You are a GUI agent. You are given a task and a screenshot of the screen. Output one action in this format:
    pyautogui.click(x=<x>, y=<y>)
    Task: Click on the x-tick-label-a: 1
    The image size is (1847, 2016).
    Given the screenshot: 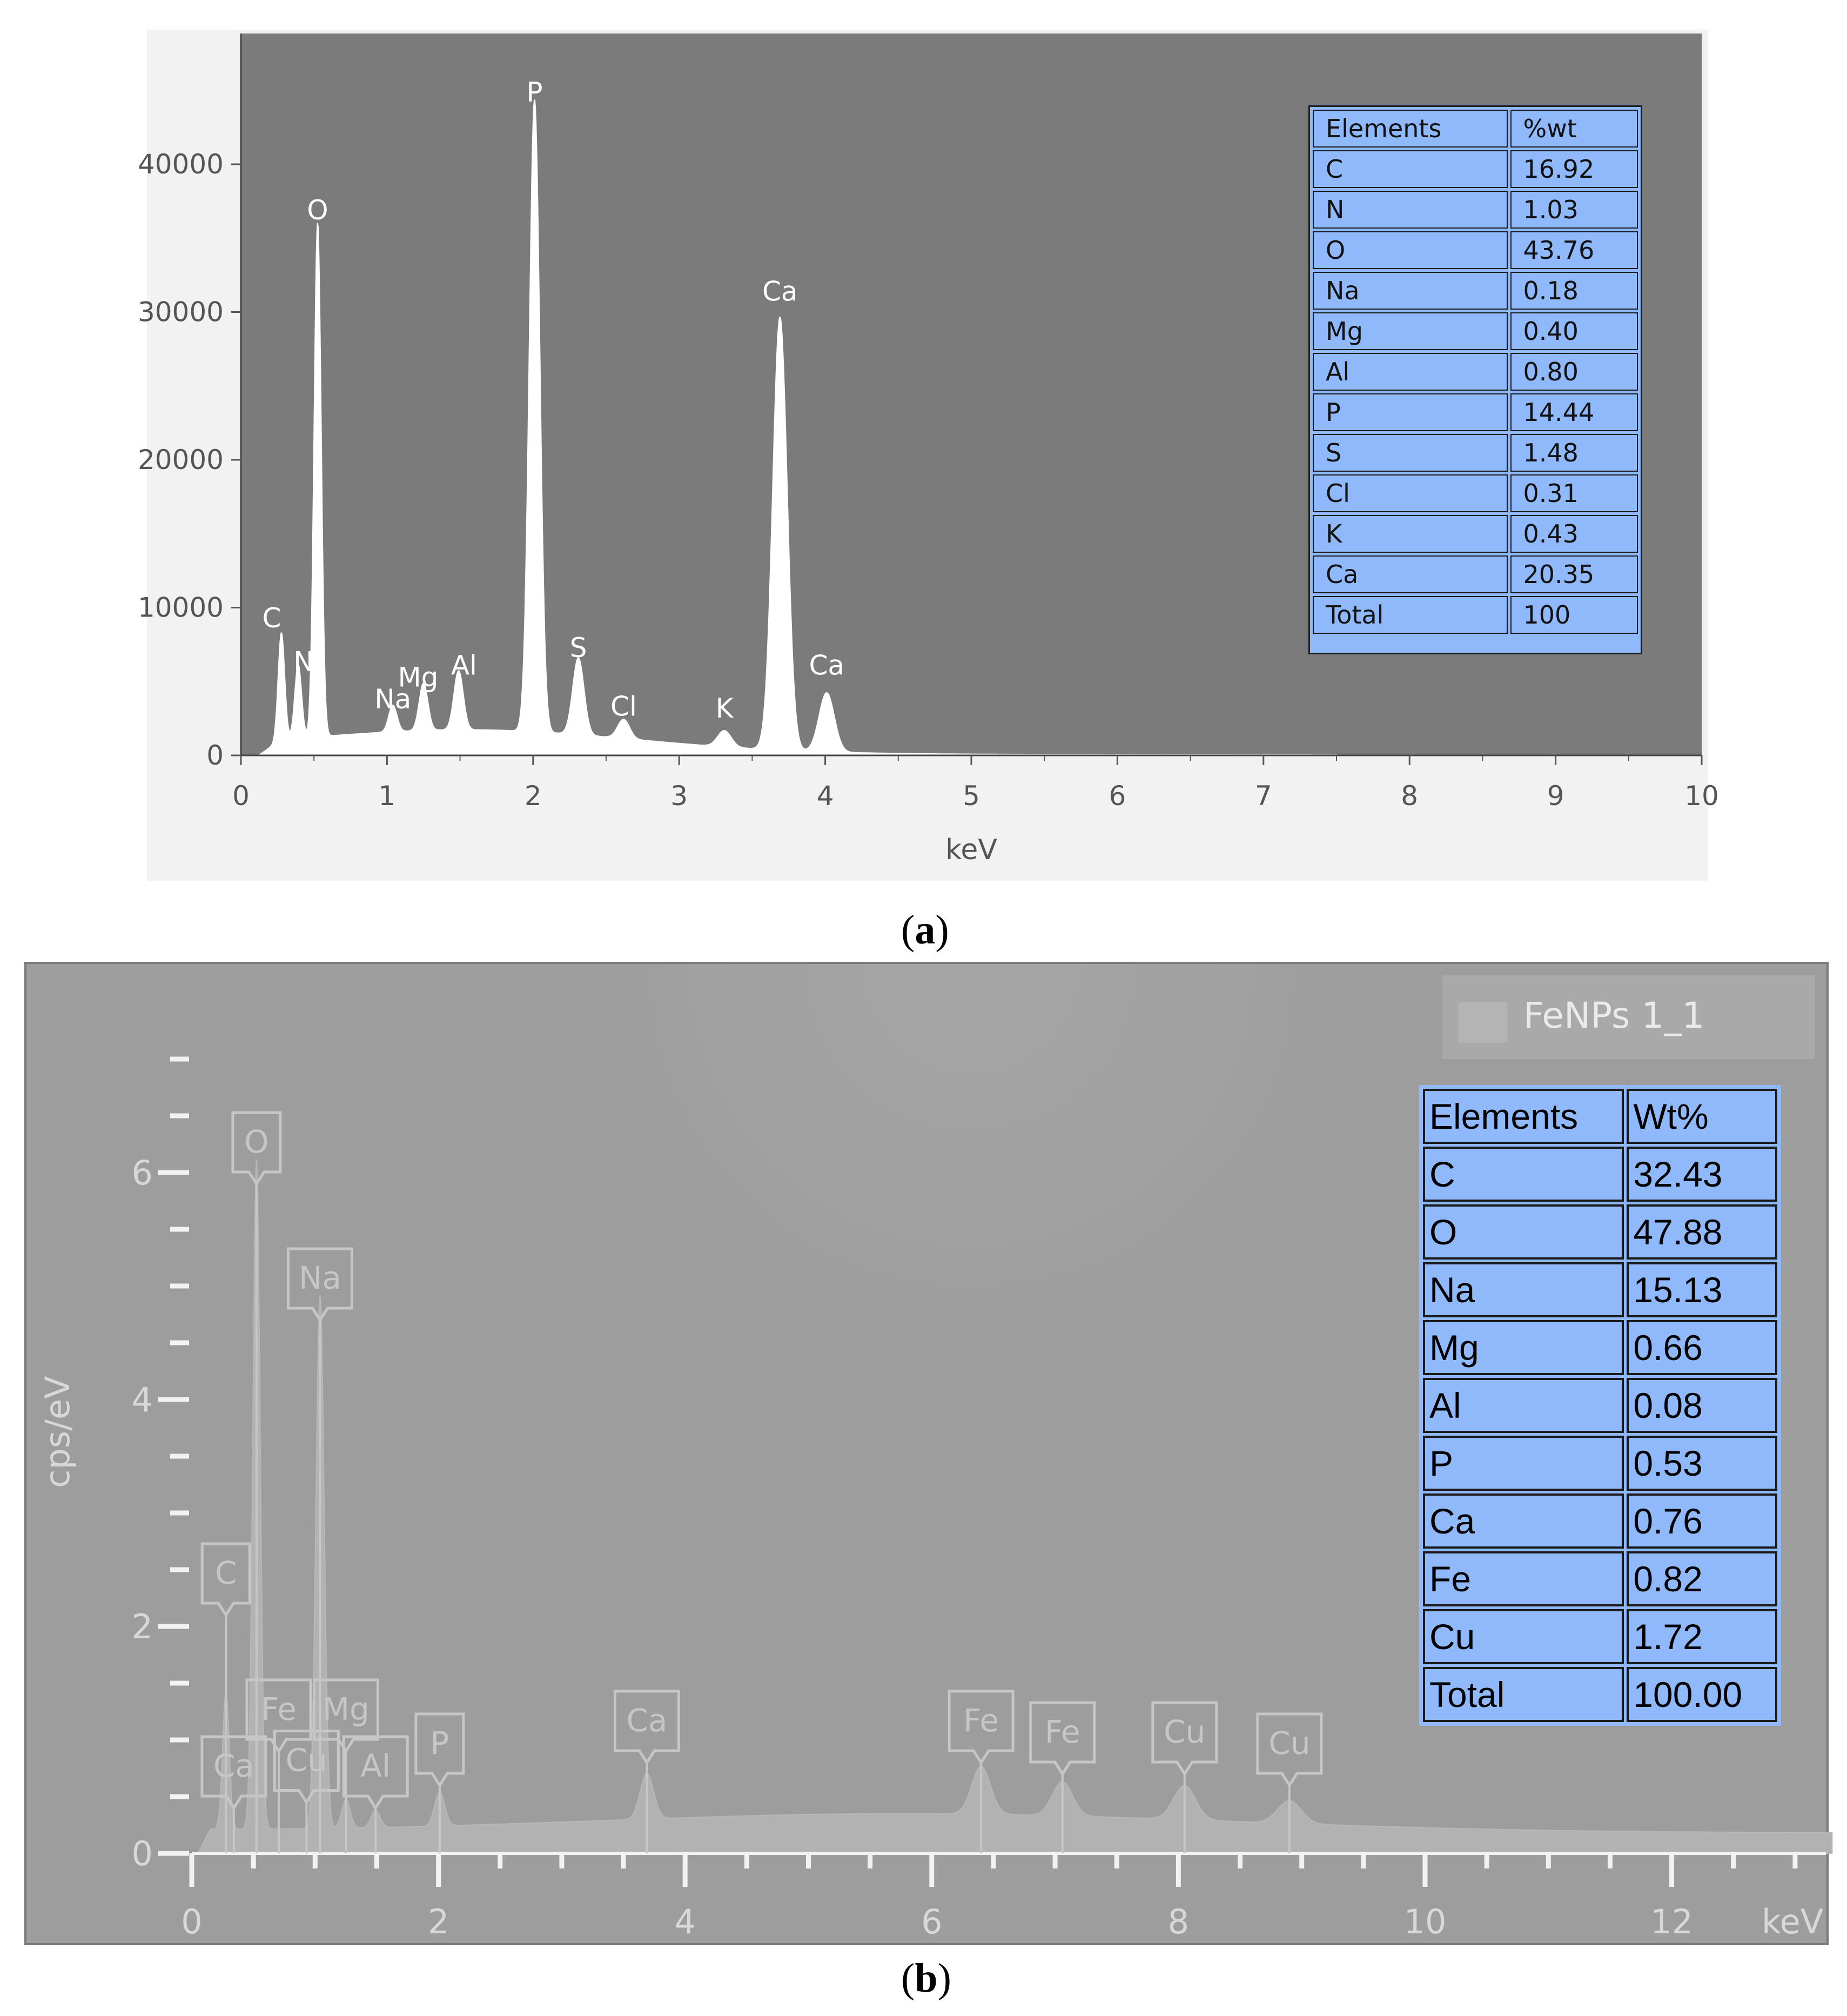 What is the action you would take?
    pyautogui.click(x=386, y=796)
    